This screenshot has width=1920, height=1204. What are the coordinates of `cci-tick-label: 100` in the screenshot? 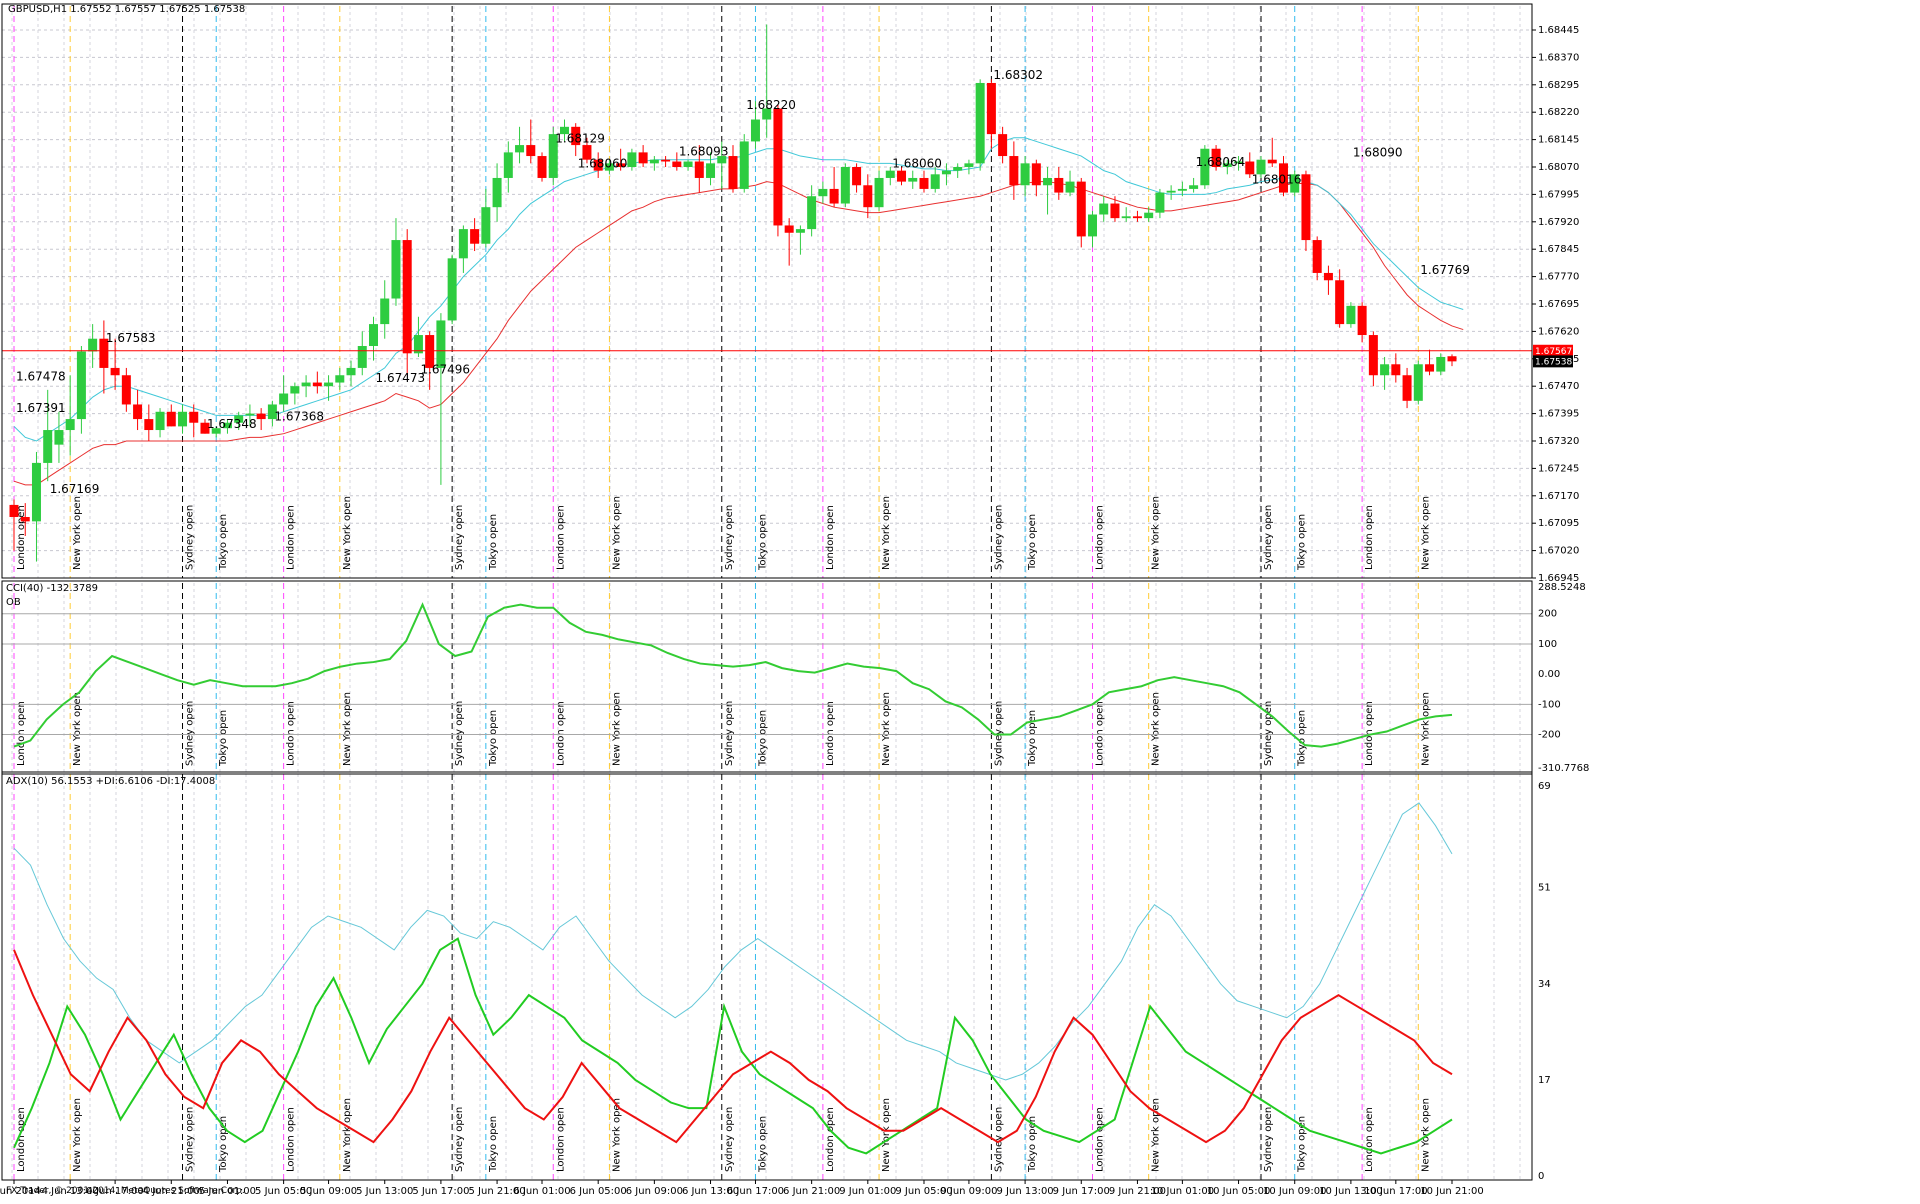 It's located at (1547, 644).